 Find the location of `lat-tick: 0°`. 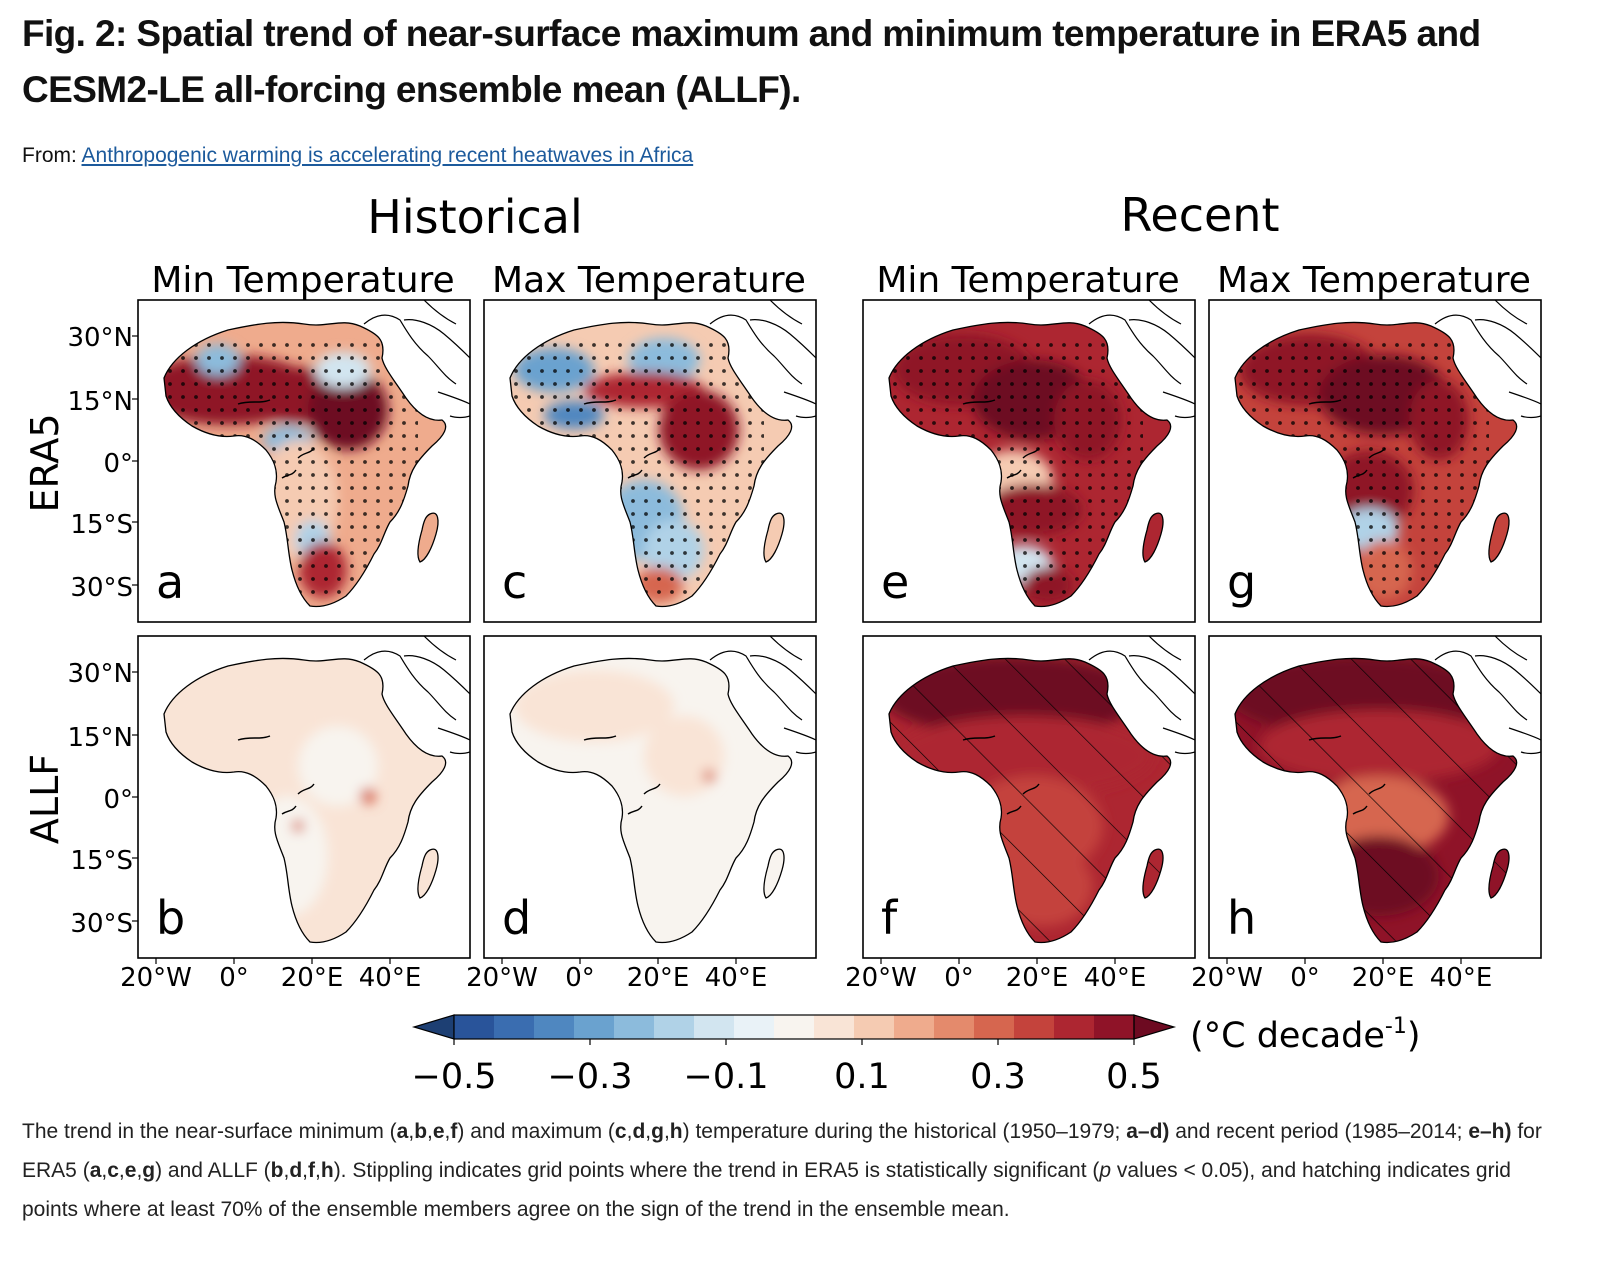

lat-tick: 0° is located at coordinates (118, 800).